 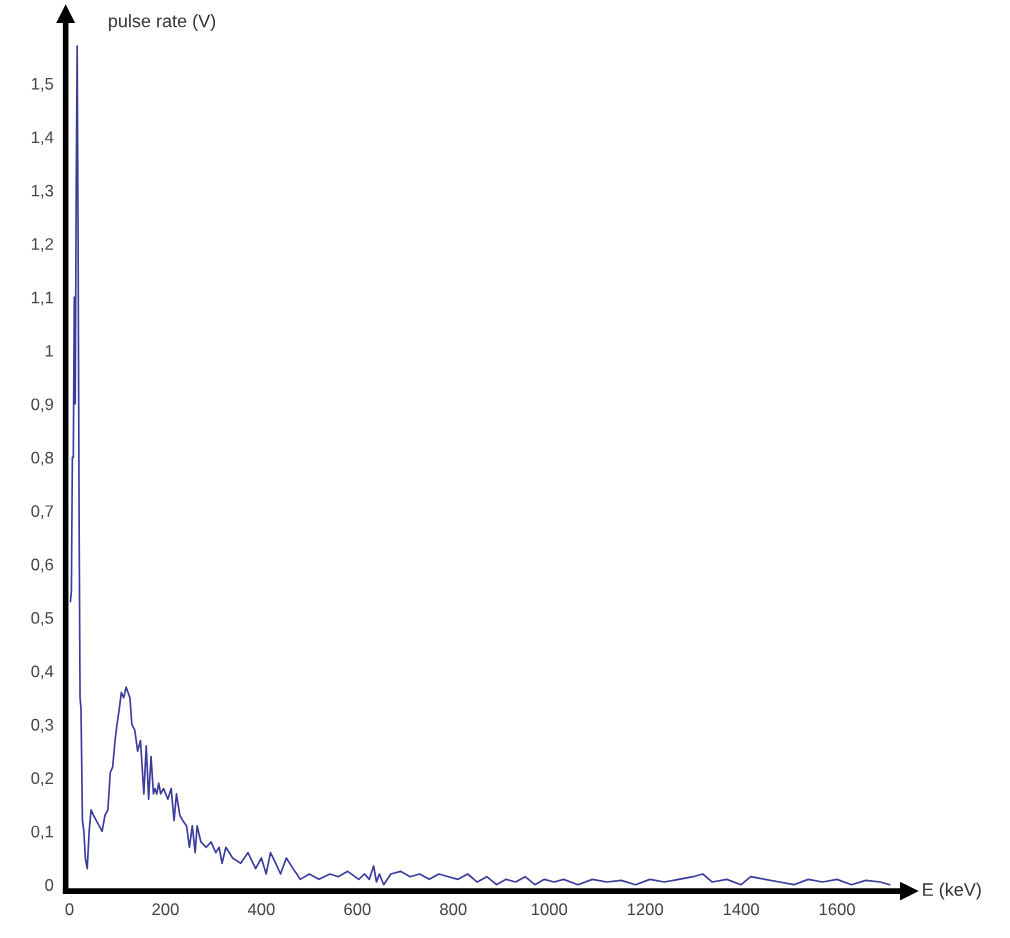 I want to click on y-tick-label: 1, so click(x=49, y=351).